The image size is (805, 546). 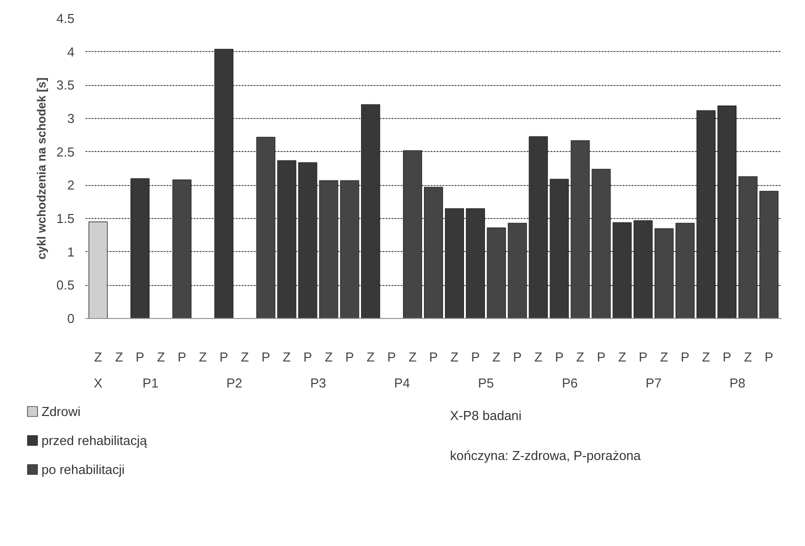 I want to click on text: P3, so click(x=318, y=383).